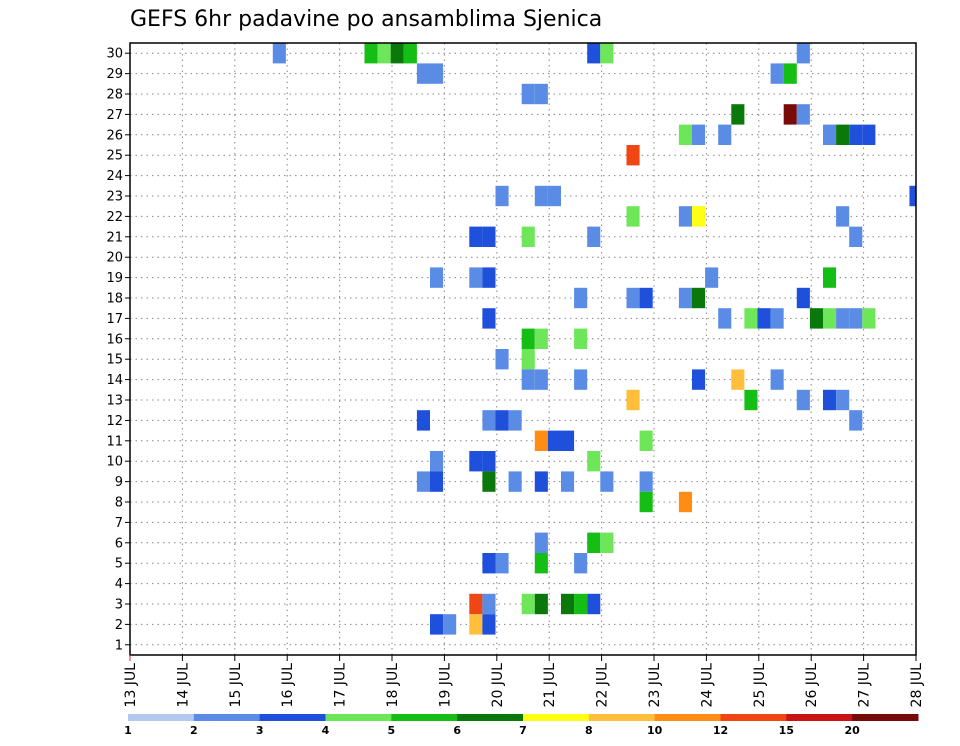  Describe the element at coordinates (119, 605) in the screenshot. I see `y-tick-label: 3` at that location.